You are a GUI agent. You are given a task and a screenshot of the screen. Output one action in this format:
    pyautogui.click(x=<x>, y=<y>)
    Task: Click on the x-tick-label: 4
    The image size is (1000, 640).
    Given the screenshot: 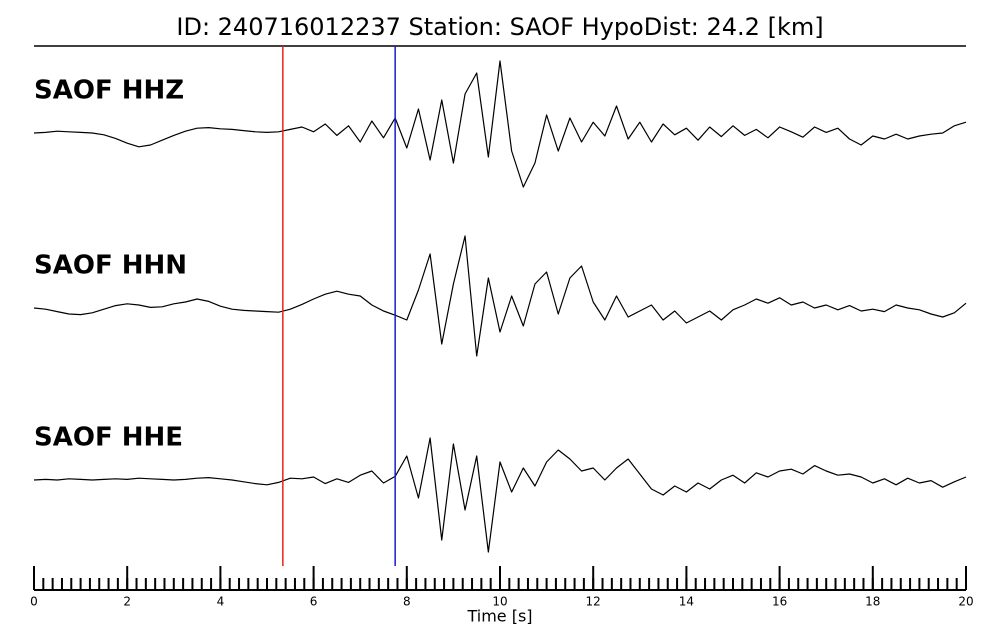 What is the action you would take?
    pyautogui.click(x=221, y=602)
    